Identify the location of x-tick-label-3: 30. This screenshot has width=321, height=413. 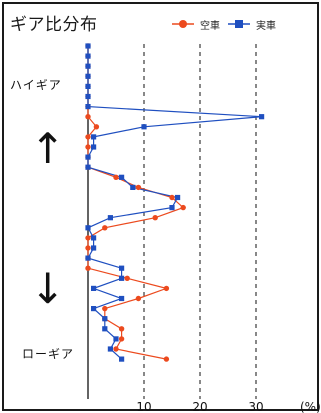
(255, 406).